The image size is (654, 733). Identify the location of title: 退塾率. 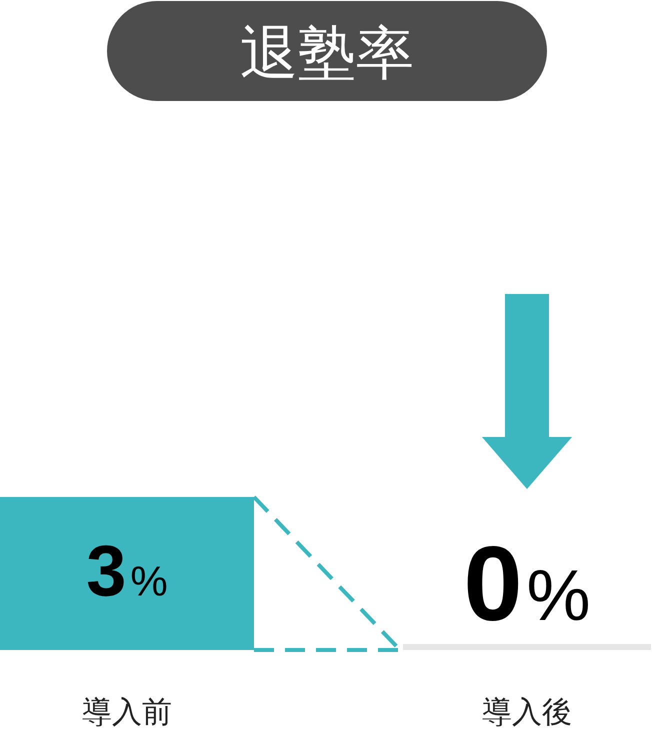
(327, 51).